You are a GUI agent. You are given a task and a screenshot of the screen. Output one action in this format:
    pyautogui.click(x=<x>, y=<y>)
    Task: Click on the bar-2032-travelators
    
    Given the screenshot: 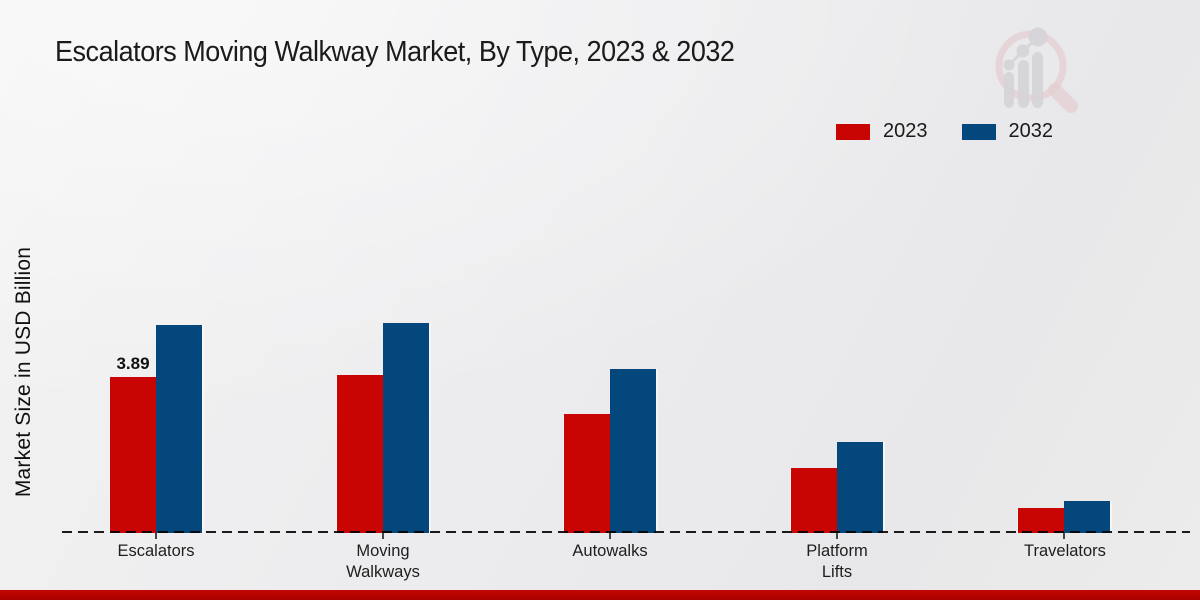 What is the action you would take?
    pyautogui.click(x=1087, y=517)
    